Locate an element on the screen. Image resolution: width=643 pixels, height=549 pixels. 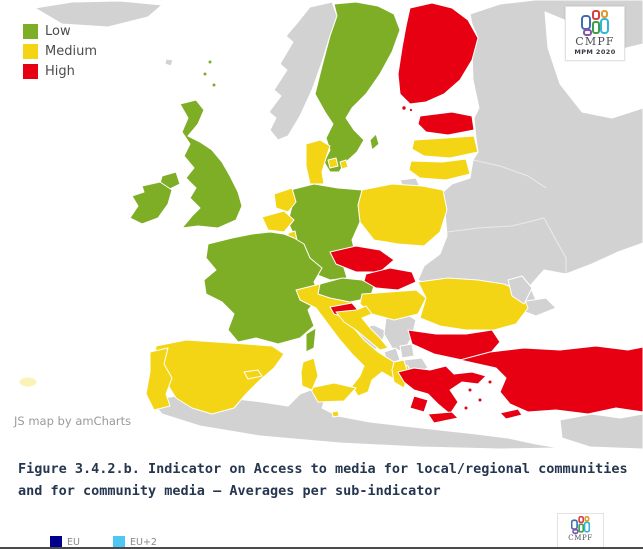
border-ukraine-east is located at coordinates (555, 245).